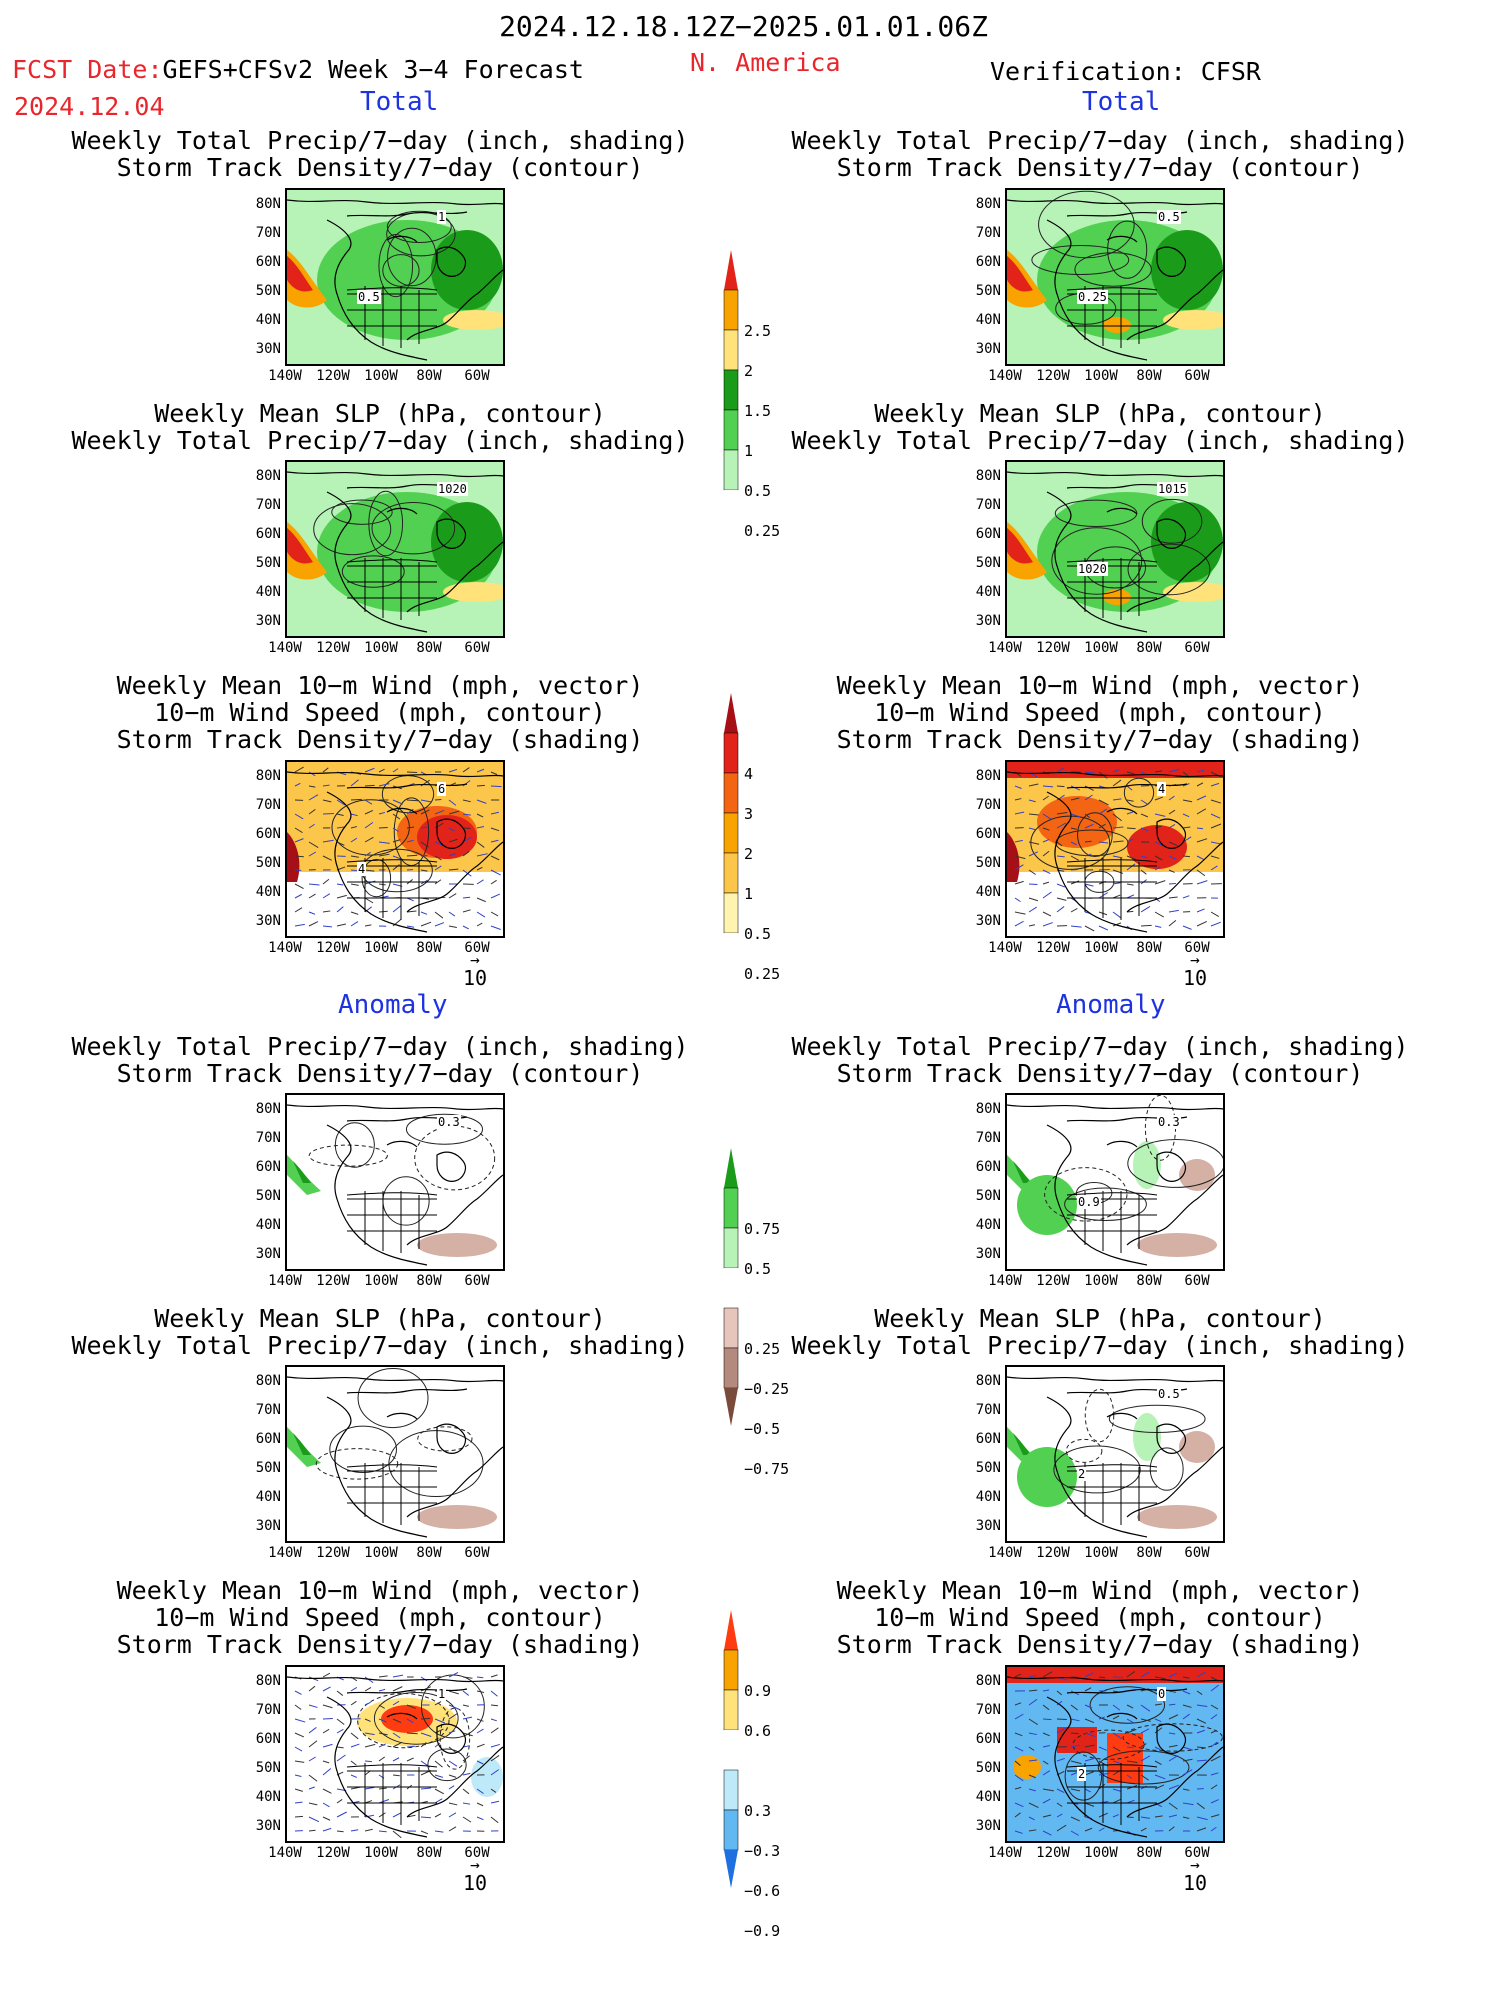  I want to click on shade-neg, so click(1177, 1517).